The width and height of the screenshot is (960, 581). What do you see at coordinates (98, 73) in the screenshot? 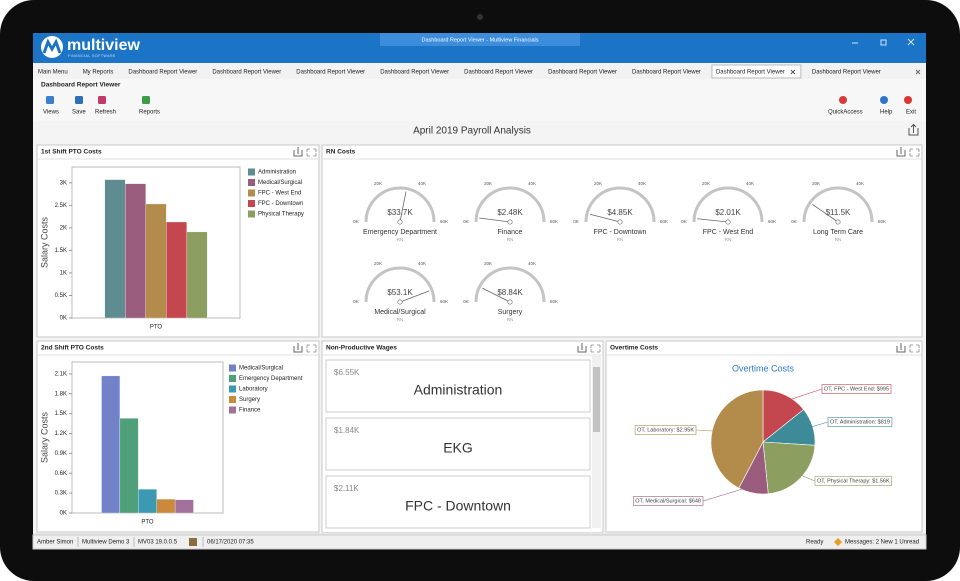
I see `tab-label: My Reports` at bounding box center [98, 73].